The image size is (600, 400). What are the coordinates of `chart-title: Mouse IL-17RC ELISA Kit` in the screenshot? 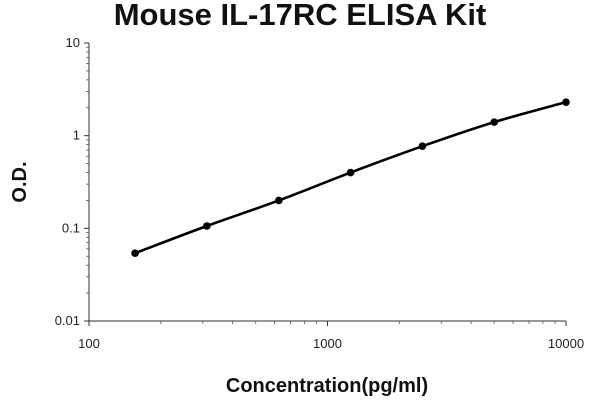 It's located at (300, 16).